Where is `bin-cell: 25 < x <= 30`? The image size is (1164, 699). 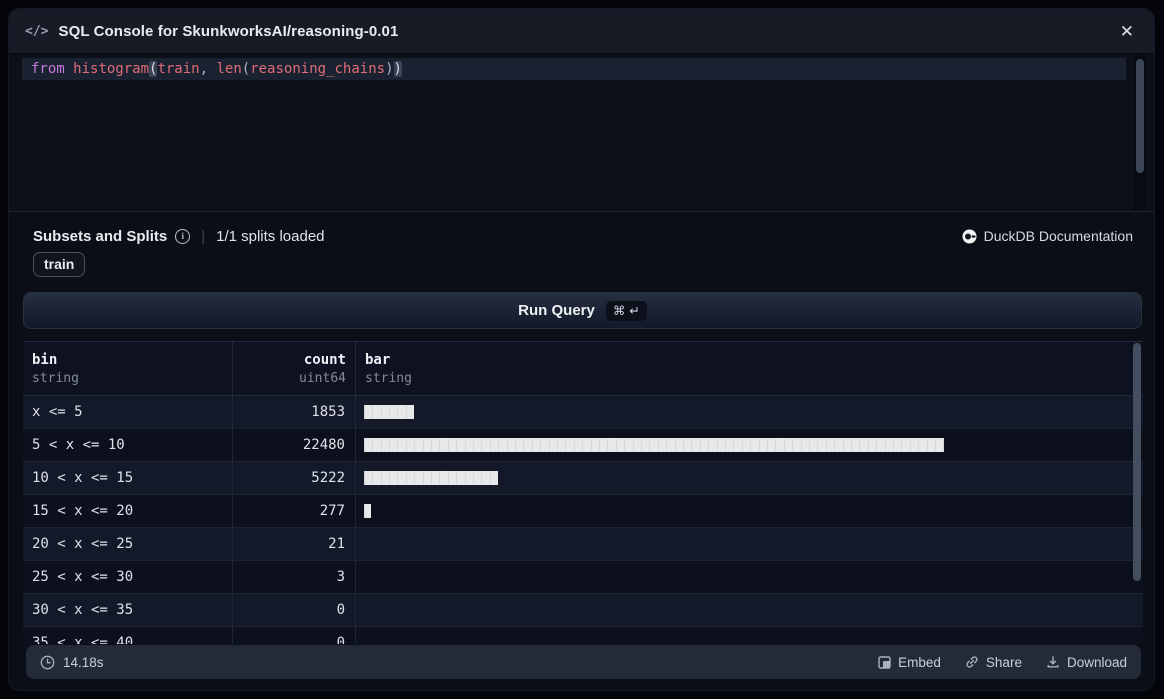
bin-cell: 25 < x <= 30 is located at coordinates (128, 577).